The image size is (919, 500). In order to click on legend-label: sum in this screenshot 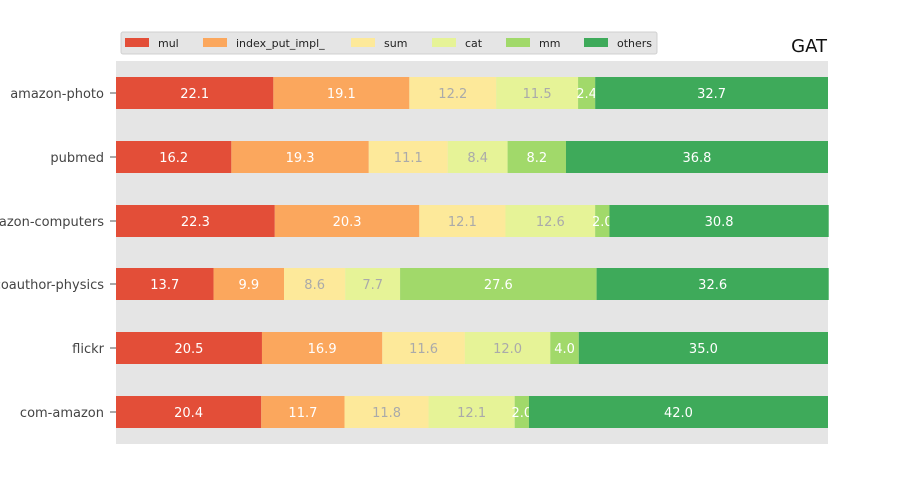, I will do `click(395, 43)`.